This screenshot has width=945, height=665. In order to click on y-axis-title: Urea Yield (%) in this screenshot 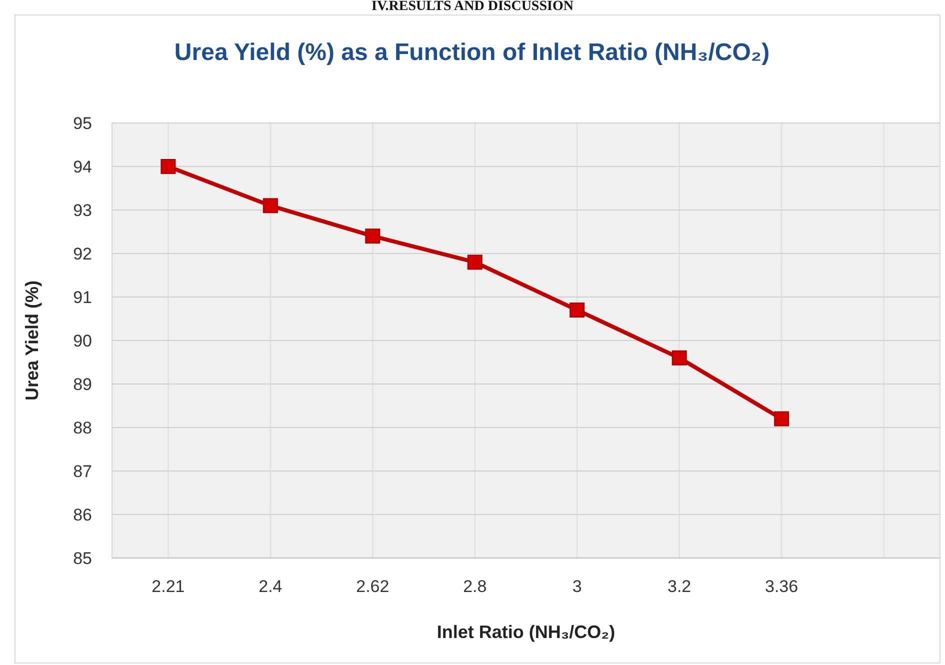, I will do `click(32, 340)`.